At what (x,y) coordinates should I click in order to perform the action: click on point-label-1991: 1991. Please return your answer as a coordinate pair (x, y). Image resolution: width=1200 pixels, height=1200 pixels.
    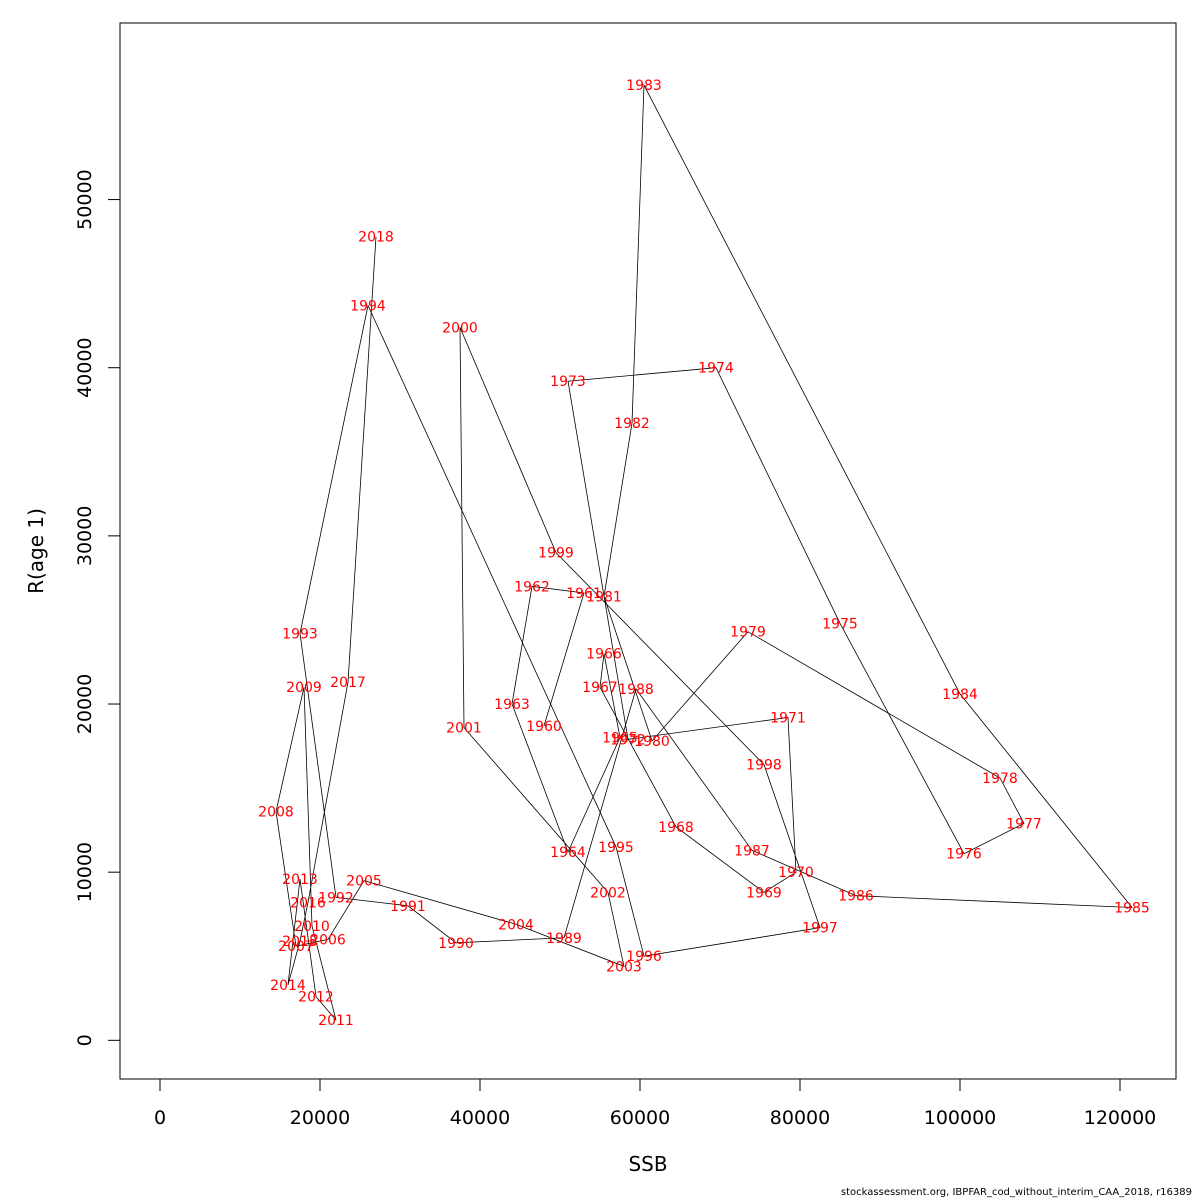
    Looking at the image, I should click on (408, 907).